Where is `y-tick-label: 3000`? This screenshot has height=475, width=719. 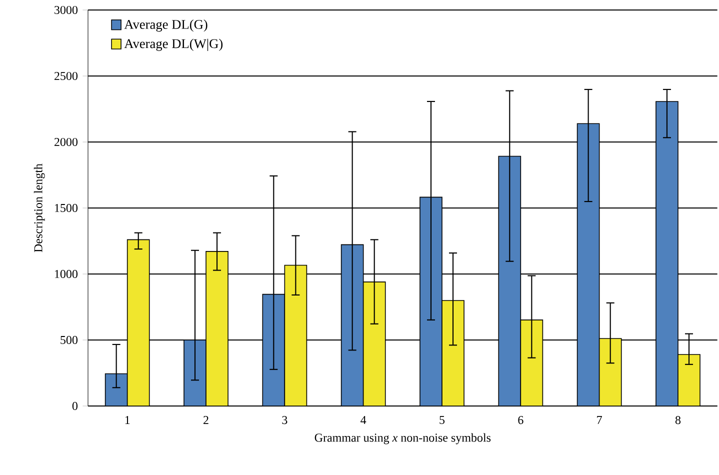
y-tick-label: 3000 is located at coordinates (66, 10).